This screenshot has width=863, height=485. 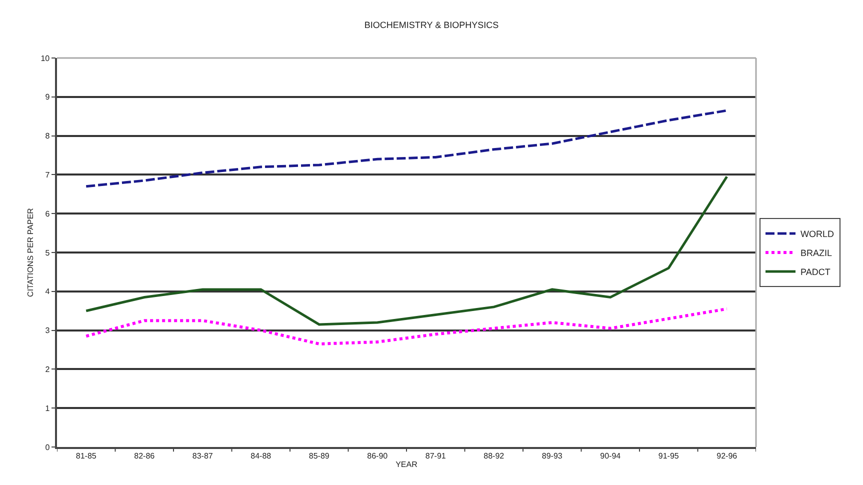 What do you see at coordinates (377, 455) in the screenshot?
I see `x-tick-label: 86-90` at bounding box center [377, 455].